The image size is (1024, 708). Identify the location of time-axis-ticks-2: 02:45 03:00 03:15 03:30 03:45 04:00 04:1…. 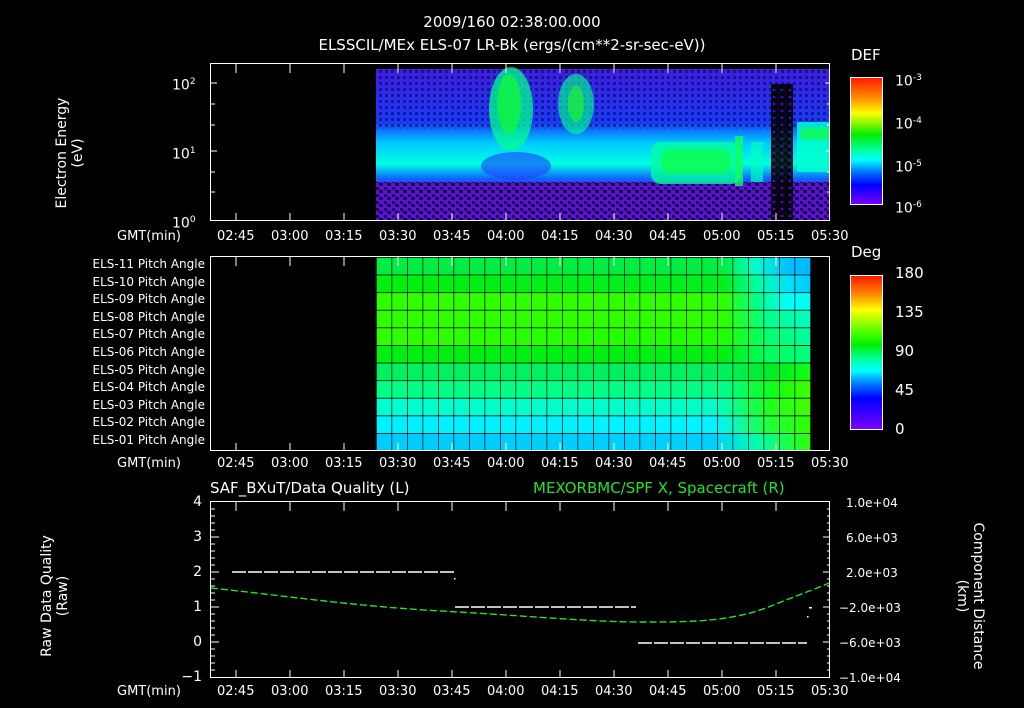
(533, 463).